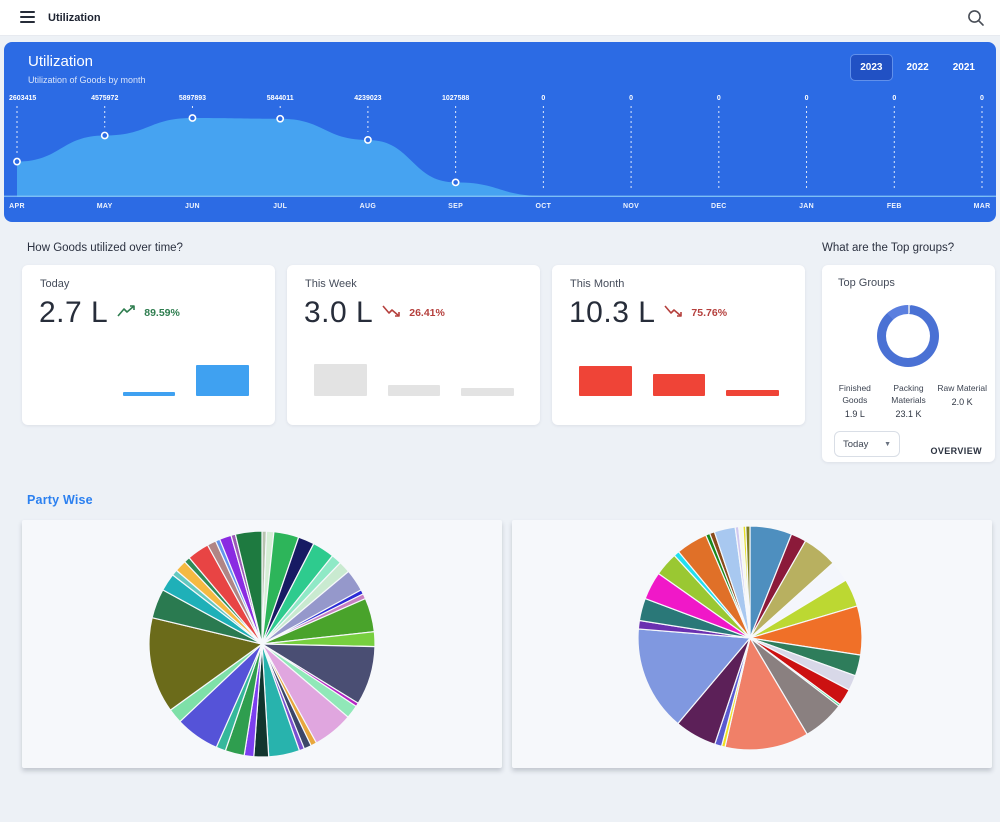 This screenshot has height=822, width=1000. Describe the element at coordinates (500, 18) in the screenshot. I see `top-app-bar: Utilization` at that location.